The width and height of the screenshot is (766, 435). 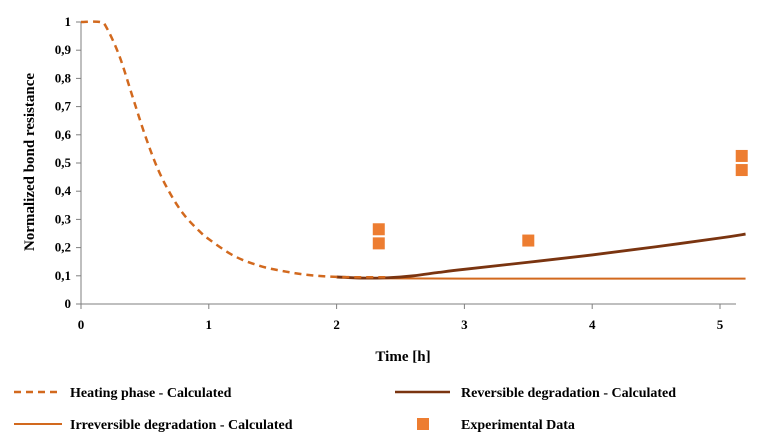 What do you see at coordinates (63, 49) in the screenshot?
I see `y-tick-label: 0,9` at bounding box center [63, 49].